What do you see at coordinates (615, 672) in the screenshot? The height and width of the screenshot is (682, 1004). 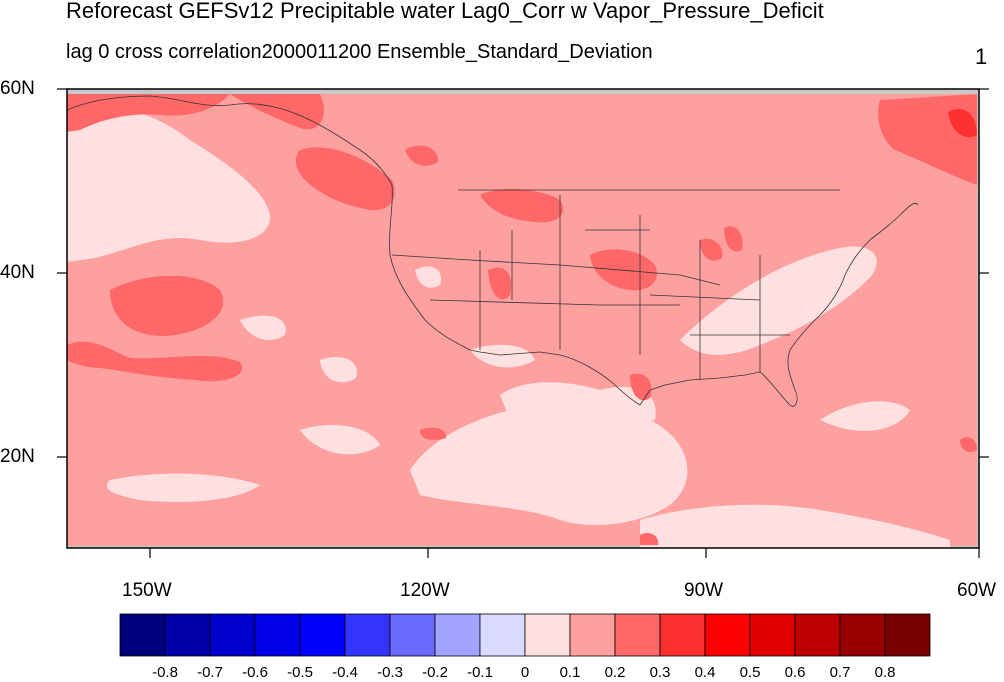 I see `colorbar-tick-label: 0.2` at bounding box center [615, 672].